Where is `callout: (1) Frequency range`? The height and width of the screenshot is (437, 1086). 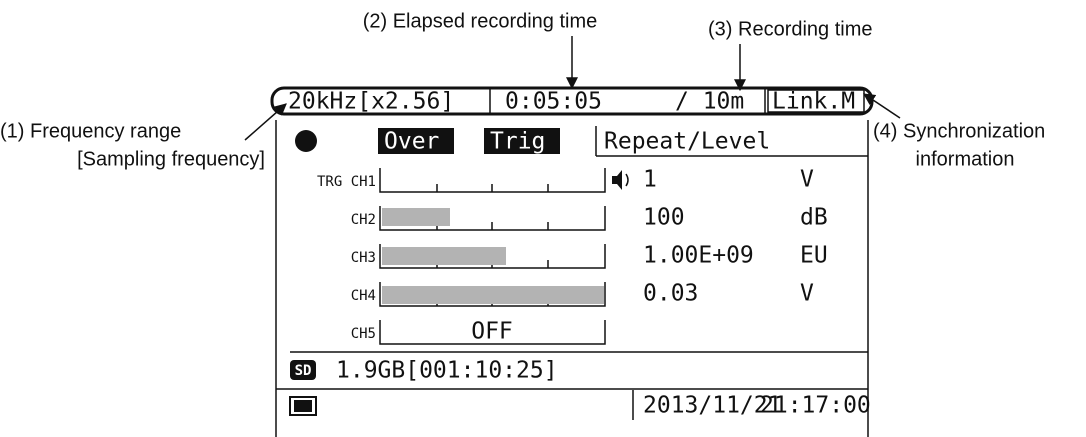 callout: (1) Frequency range is located at coordinates (90, 131).